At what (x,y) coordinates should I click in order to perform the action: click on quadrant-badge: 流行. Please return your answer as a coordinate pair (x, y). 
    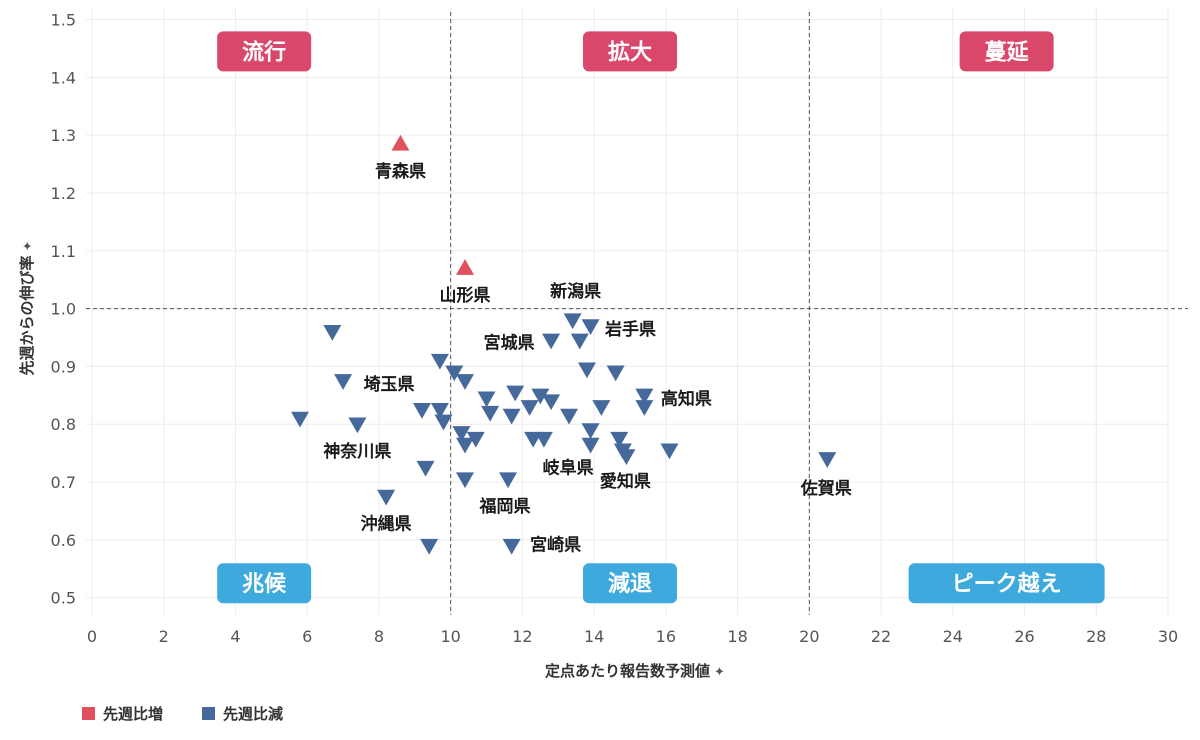
    Looking at the image, I should click on (264, 51).